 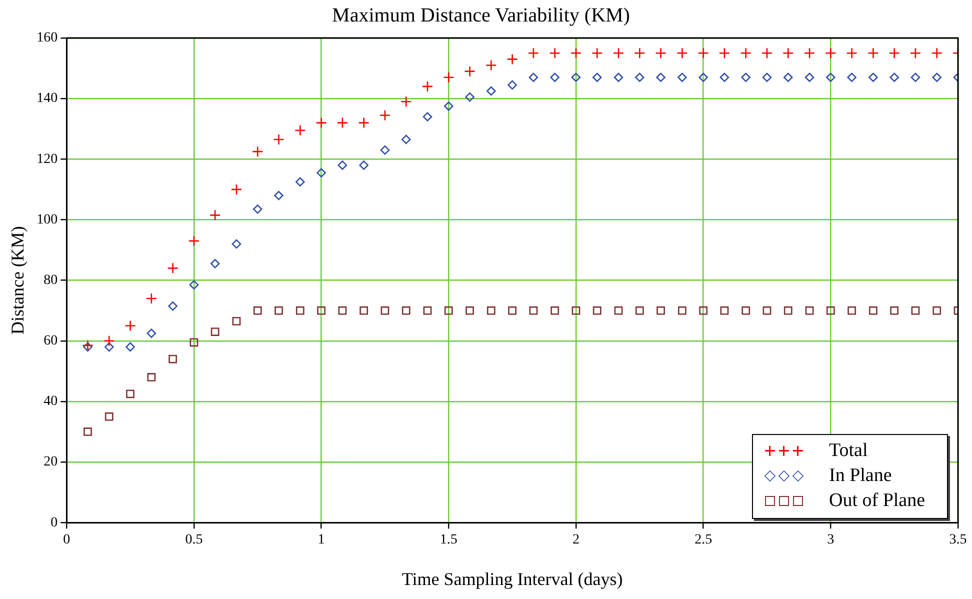 What do you see at coordinates (830, 540) in the screenshot?
I see `x-tick-label: 3` at bounding box center [830, 540].